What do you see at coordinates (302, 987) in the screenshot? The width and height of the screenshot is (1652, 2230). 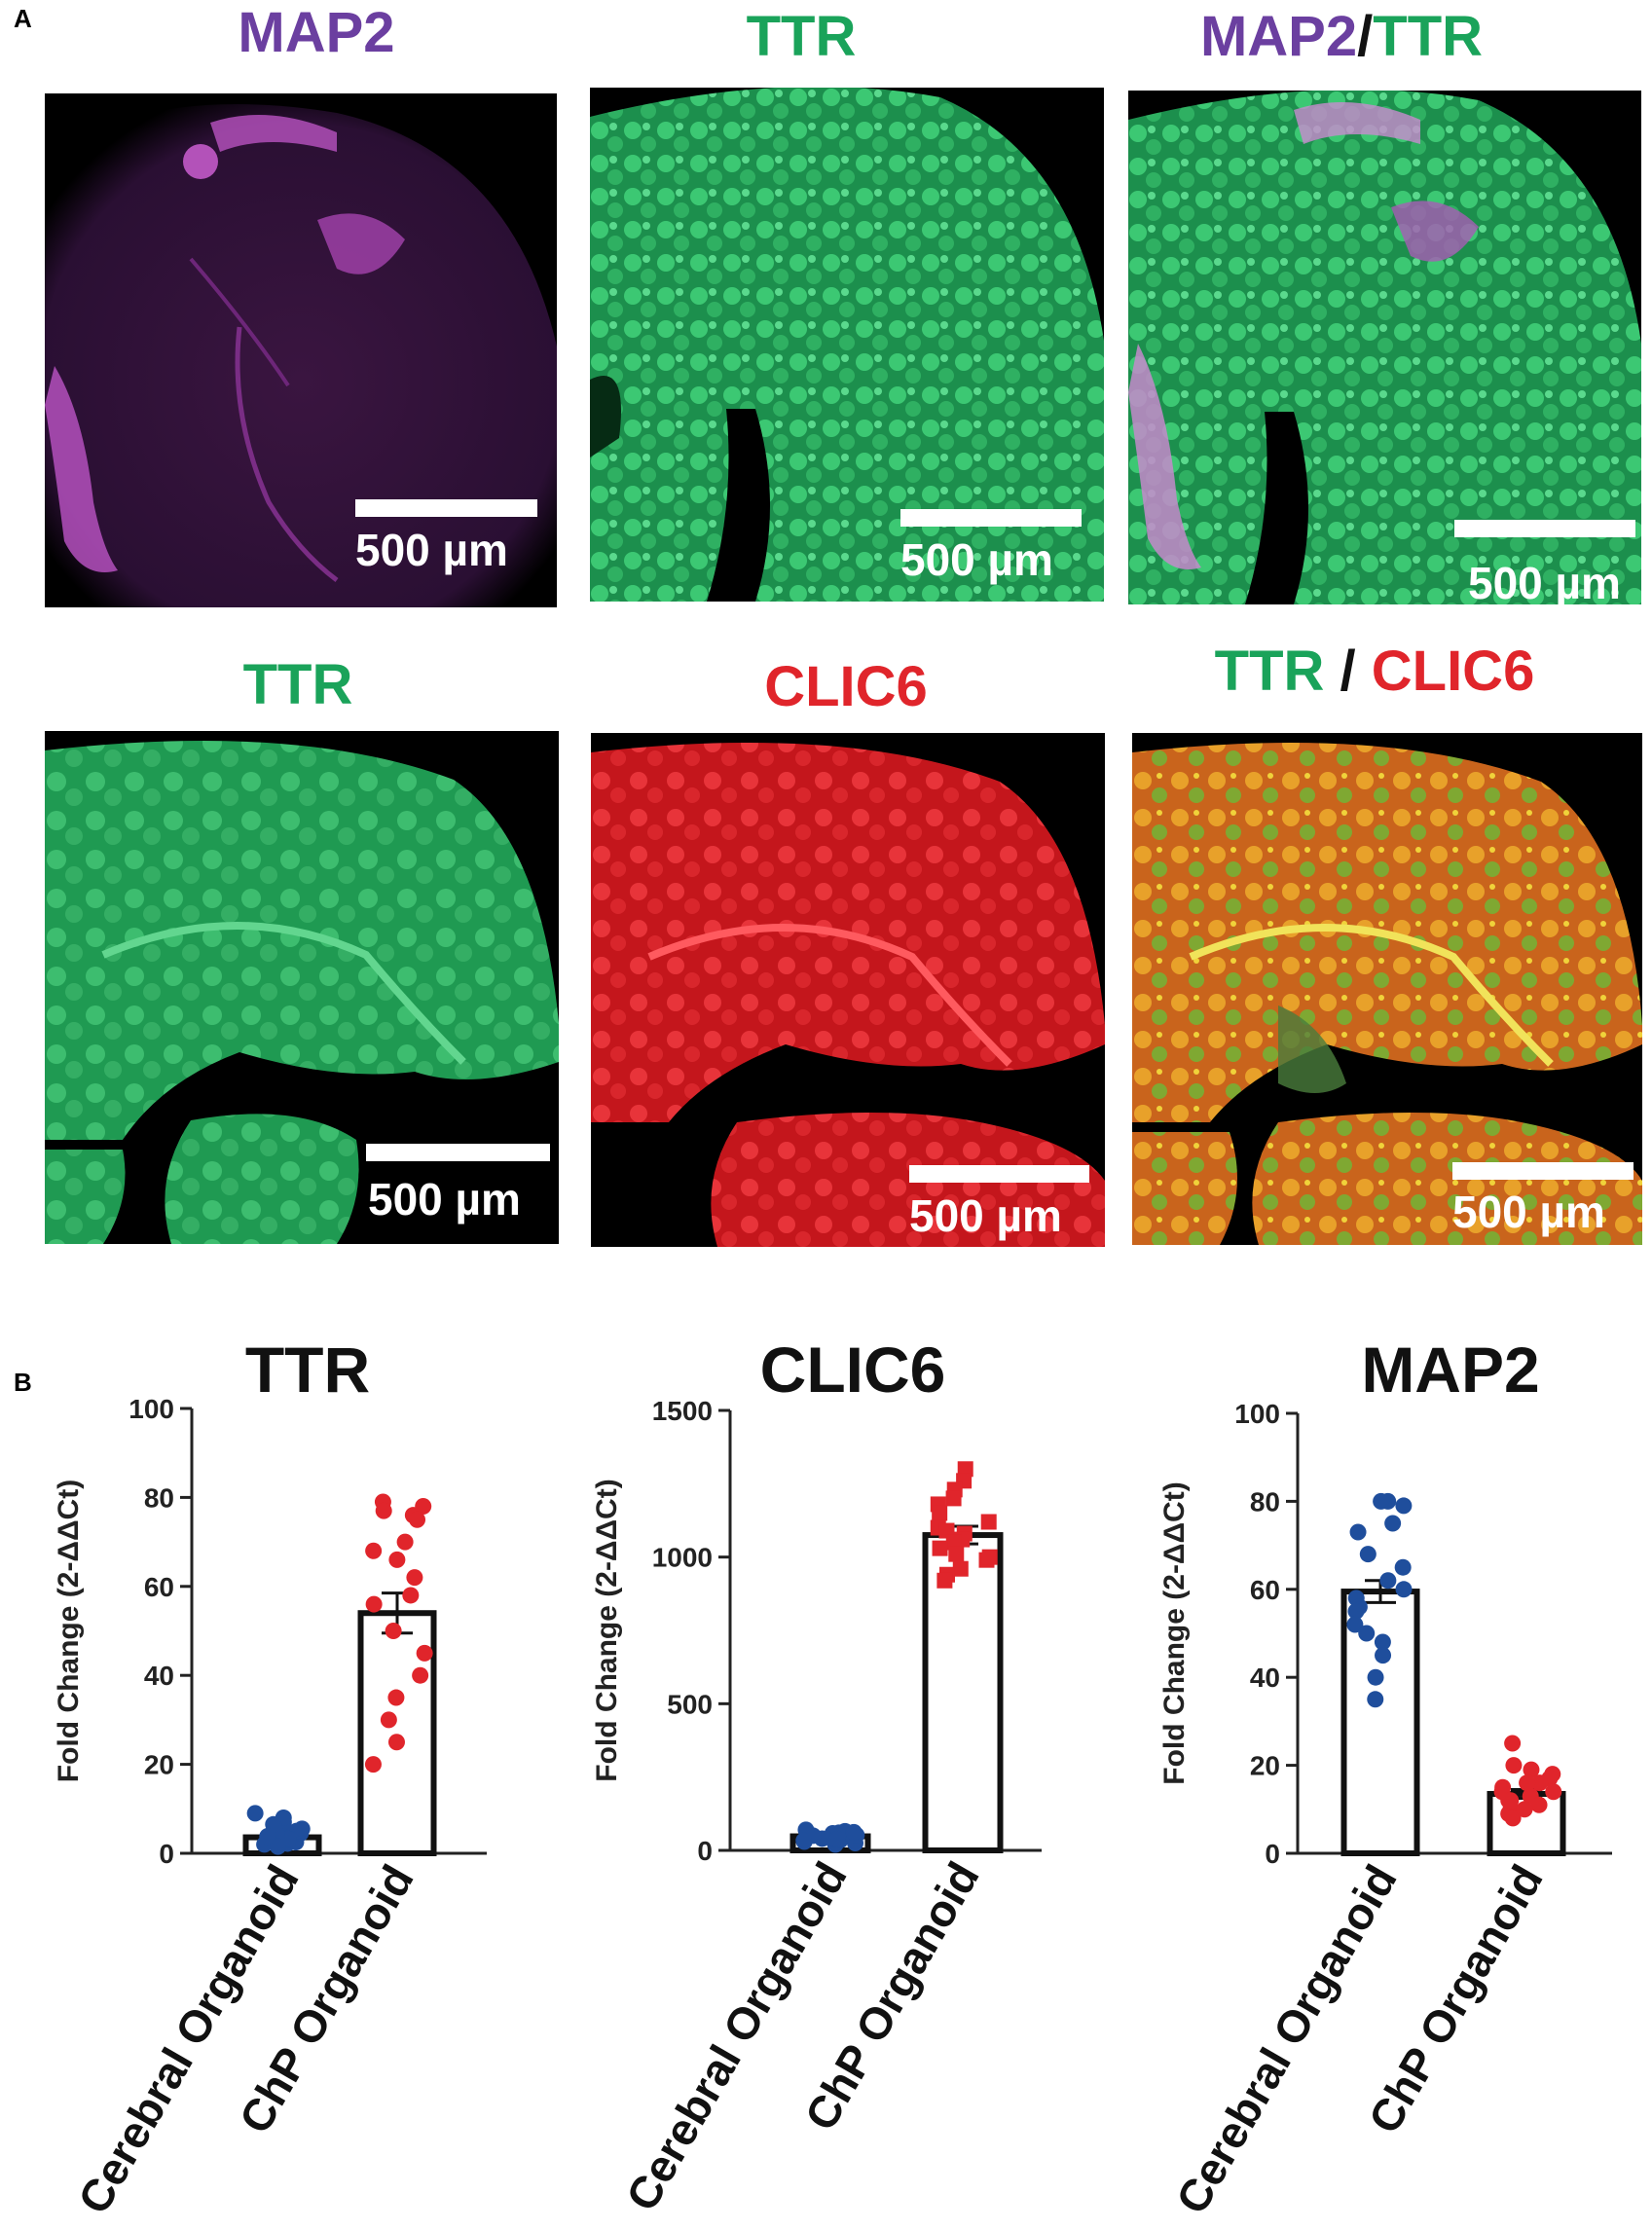 I see `micrograph-ttr-row2` at bounding box center [302, 987].